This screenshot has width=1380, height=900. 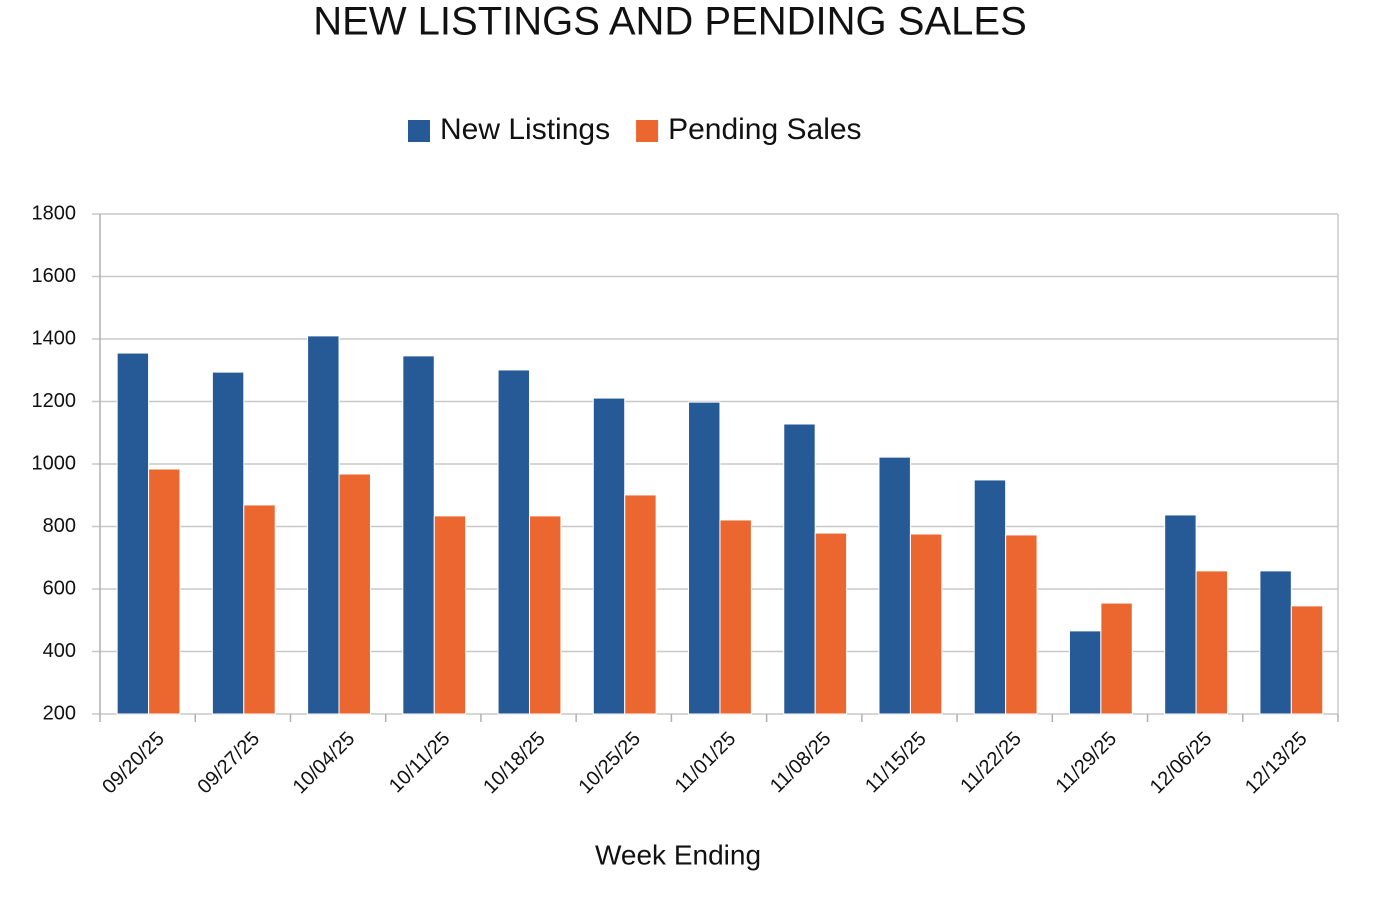 What do you see at coordinates (229, 763) in the screenshot?
I see `x-tick-label: 09/27/25` at bounding box center [229, 763].